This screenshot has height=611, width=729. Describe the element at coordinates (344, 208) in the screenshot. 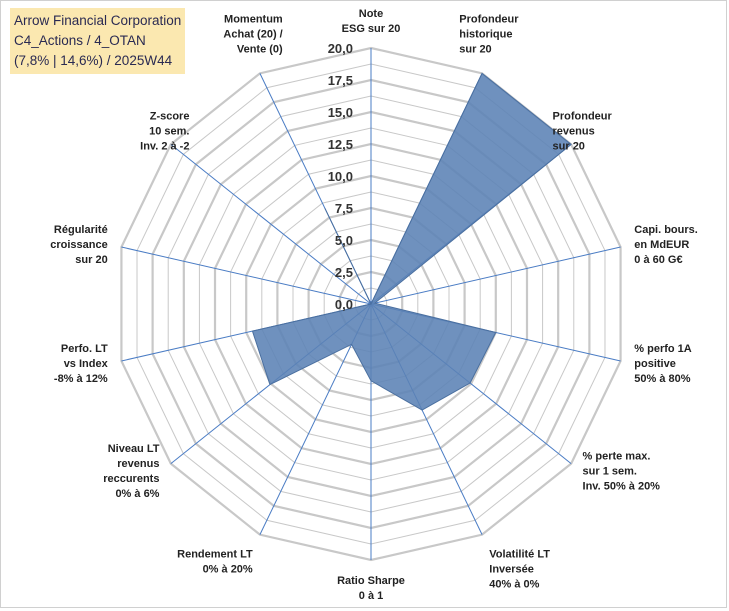

I see `tick-label: 7,5` at that location.